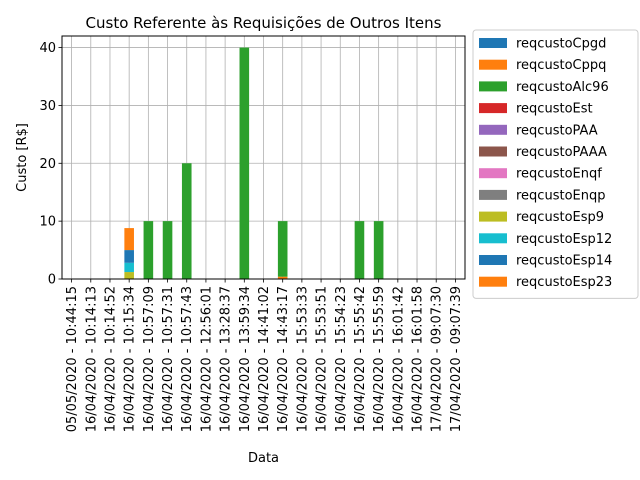 Image resolution: width=640 pixels, height=480 pixels. I want to click on legend-label: reqcustoCppq, so click(561, 65).